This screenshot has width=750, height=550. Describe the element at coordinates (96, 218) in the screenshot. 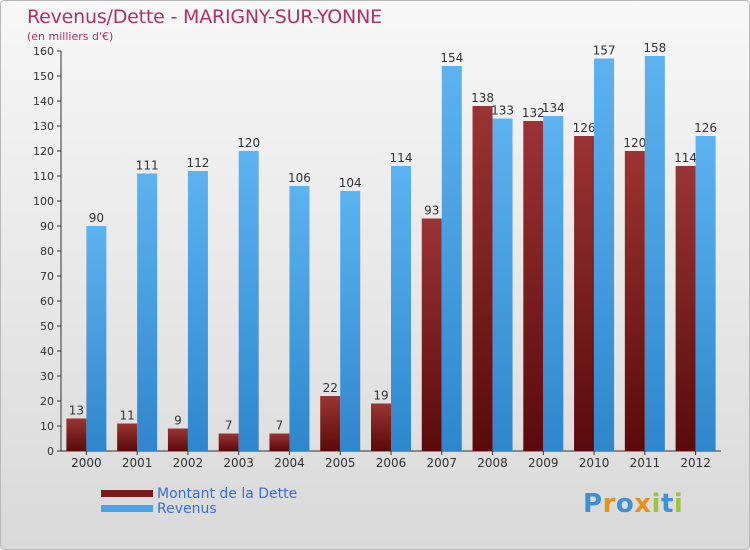

I see `data-label-revenus: 90` at that location.